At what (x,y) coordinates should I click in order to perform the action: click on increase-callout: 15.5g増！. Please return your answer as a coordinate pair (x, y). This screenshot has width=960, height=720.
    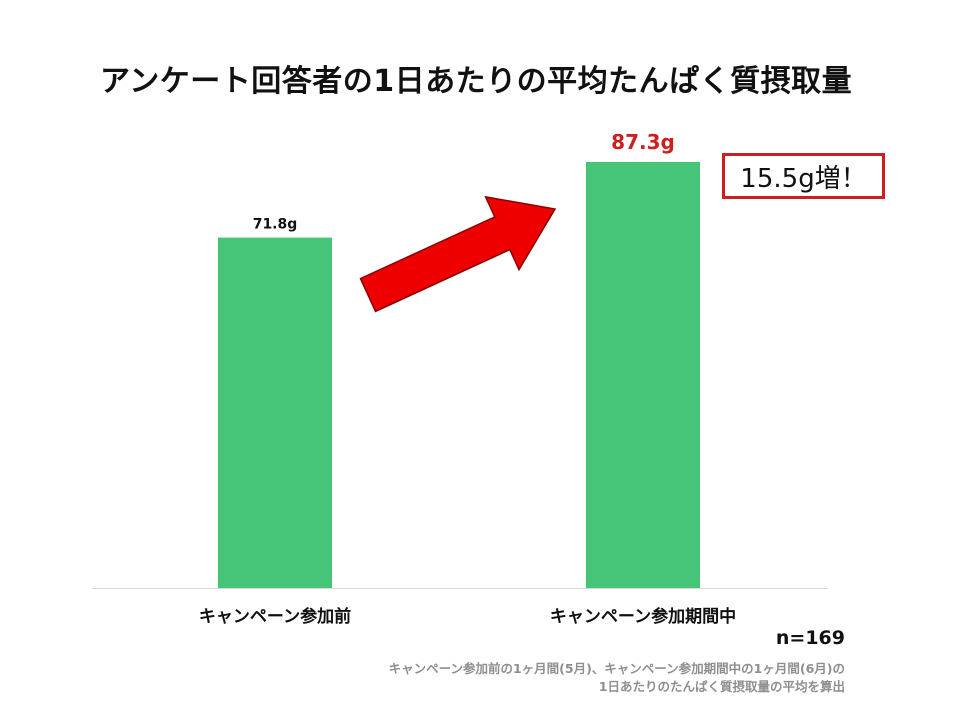
    Looking at the image, I should click on (803, 176).